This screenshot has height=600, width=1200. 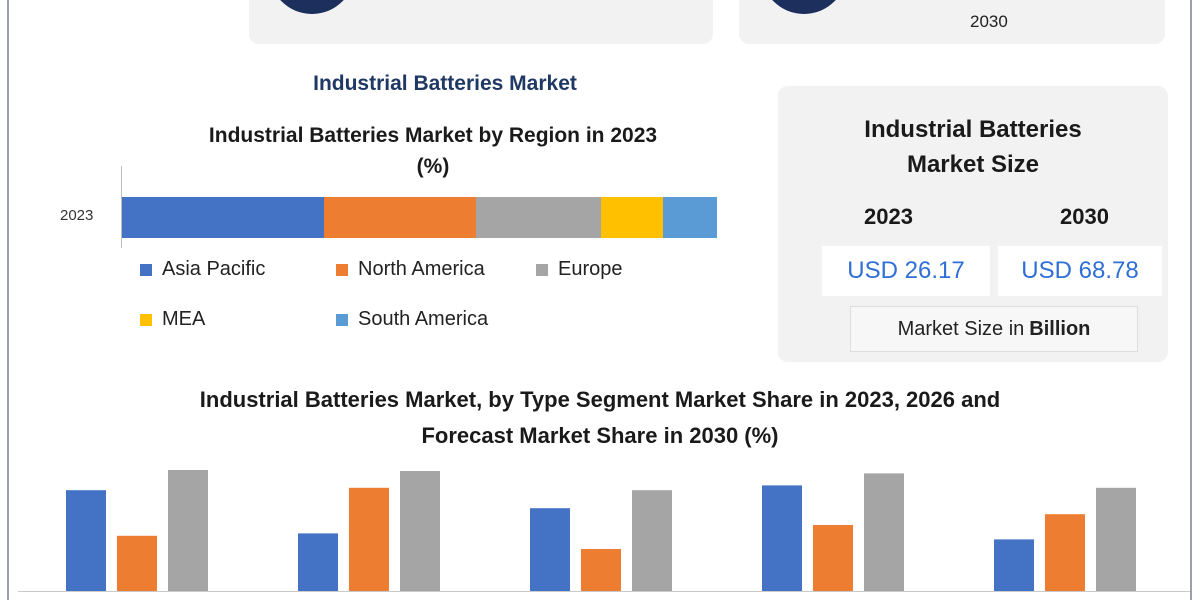 I want to click on market-size-year-2023: 2023, so click(x=888, y=216).